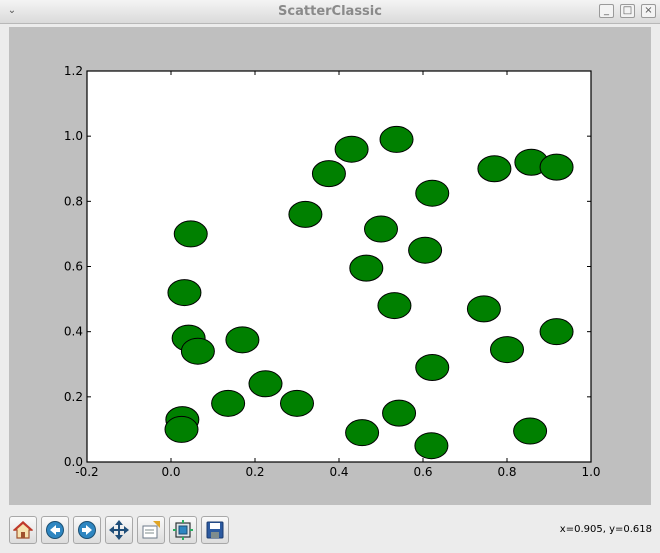  What do you see at coordinates (606, 11) in the screenshot?
I see `minimize-icon: _` at bounding box center [606, 11].